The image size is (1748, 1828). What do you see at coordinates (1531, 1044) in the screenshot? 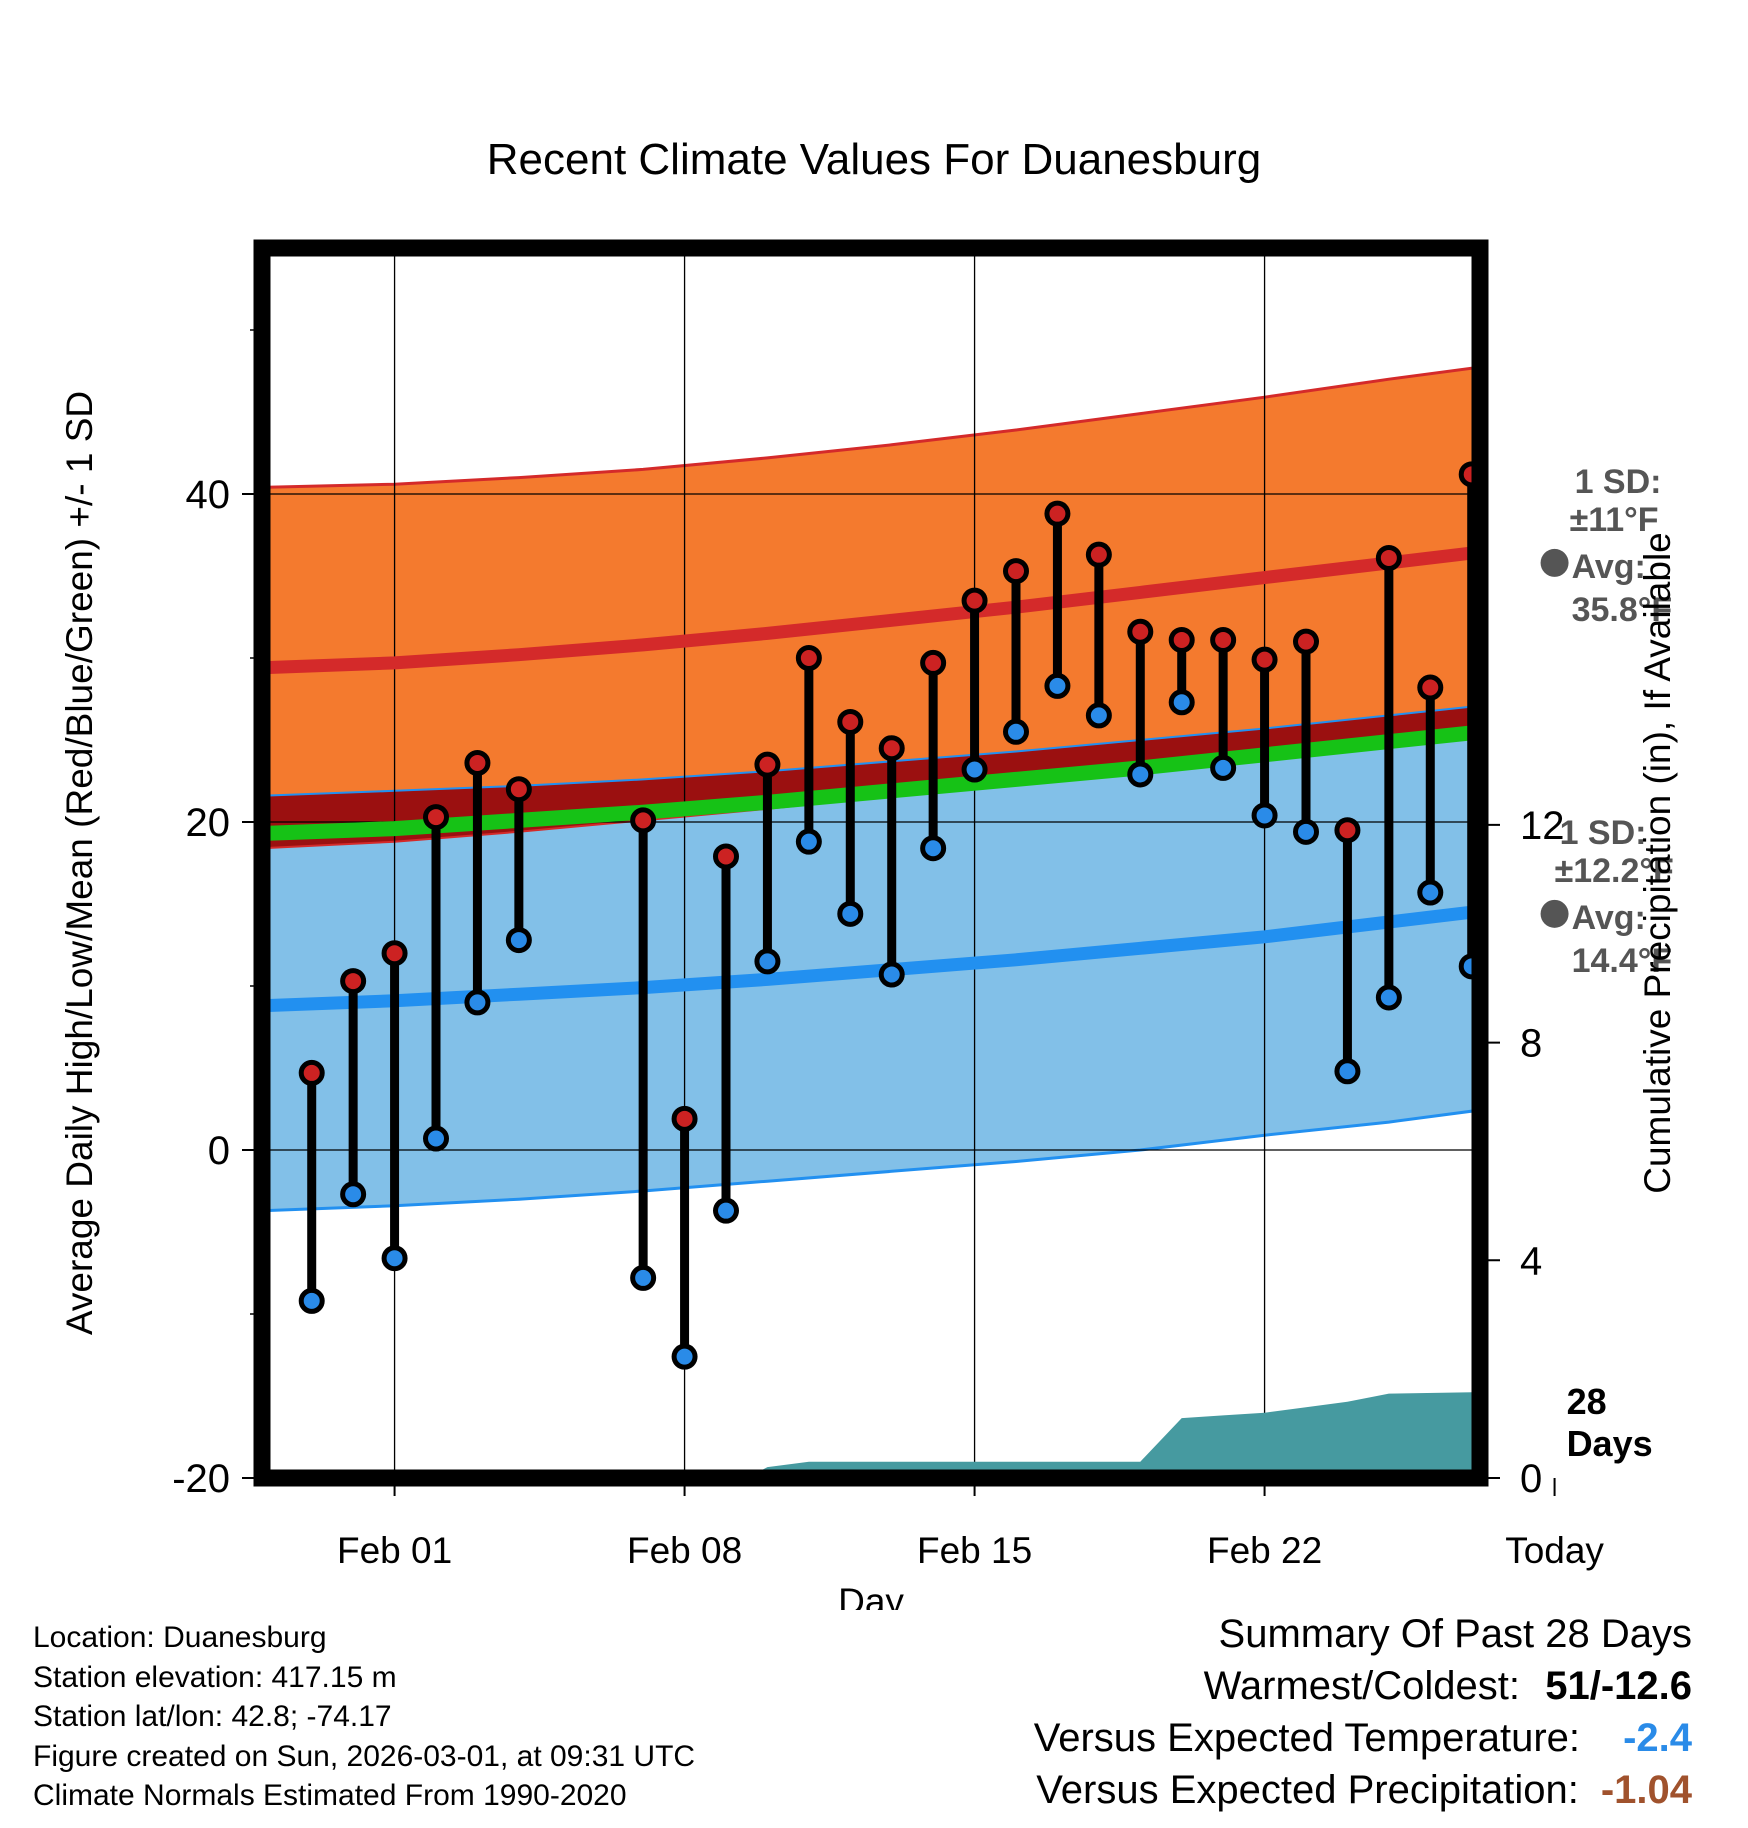
I see `y2-tick-label: 8` at bounding box center [1531, 1044].